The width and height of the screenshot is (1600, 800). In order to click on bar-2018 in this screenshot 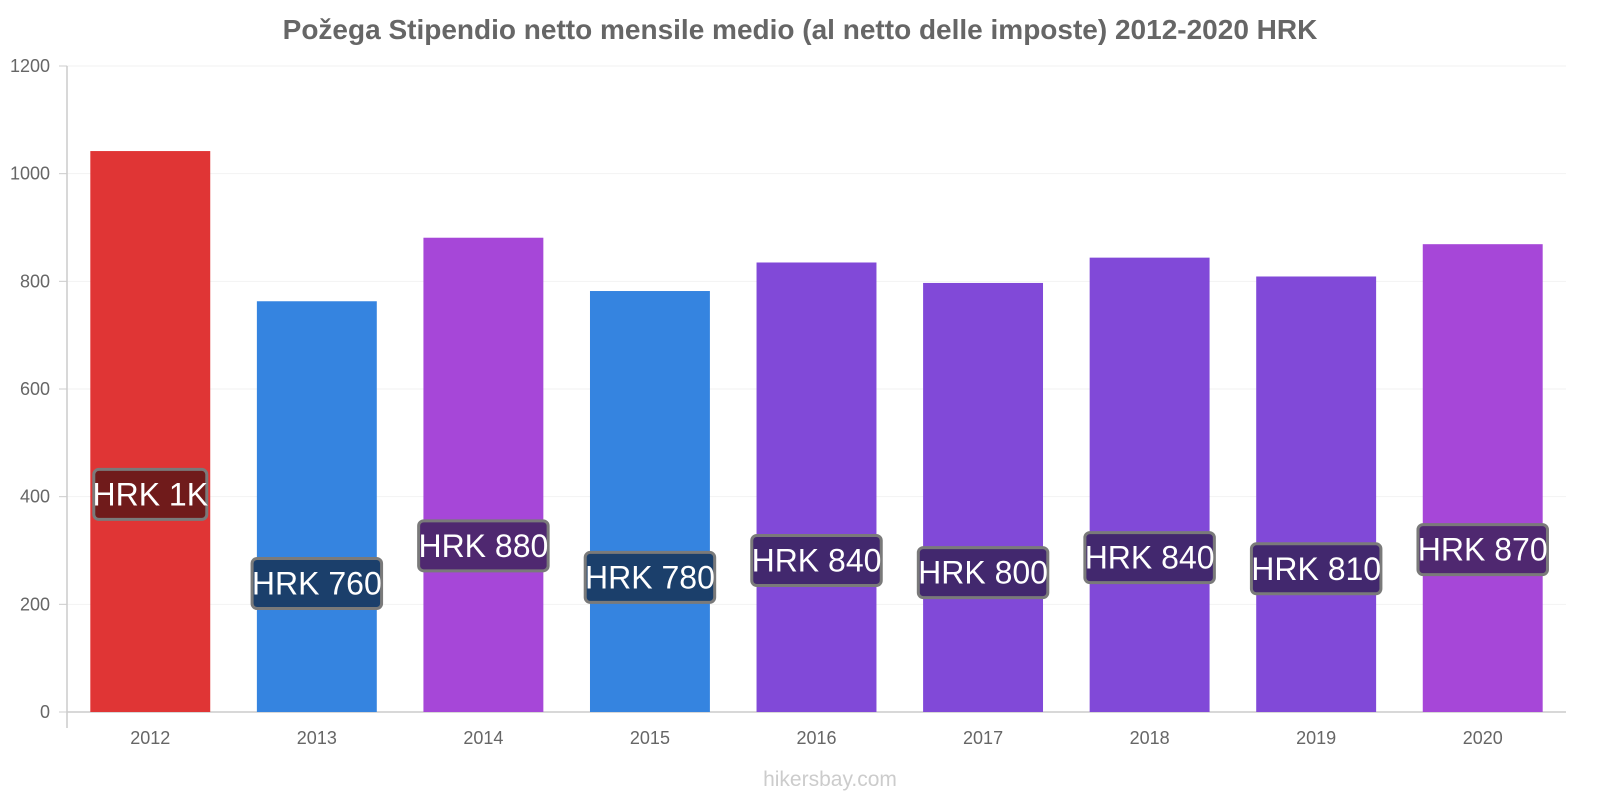, I will do `click(1149, 484)`.